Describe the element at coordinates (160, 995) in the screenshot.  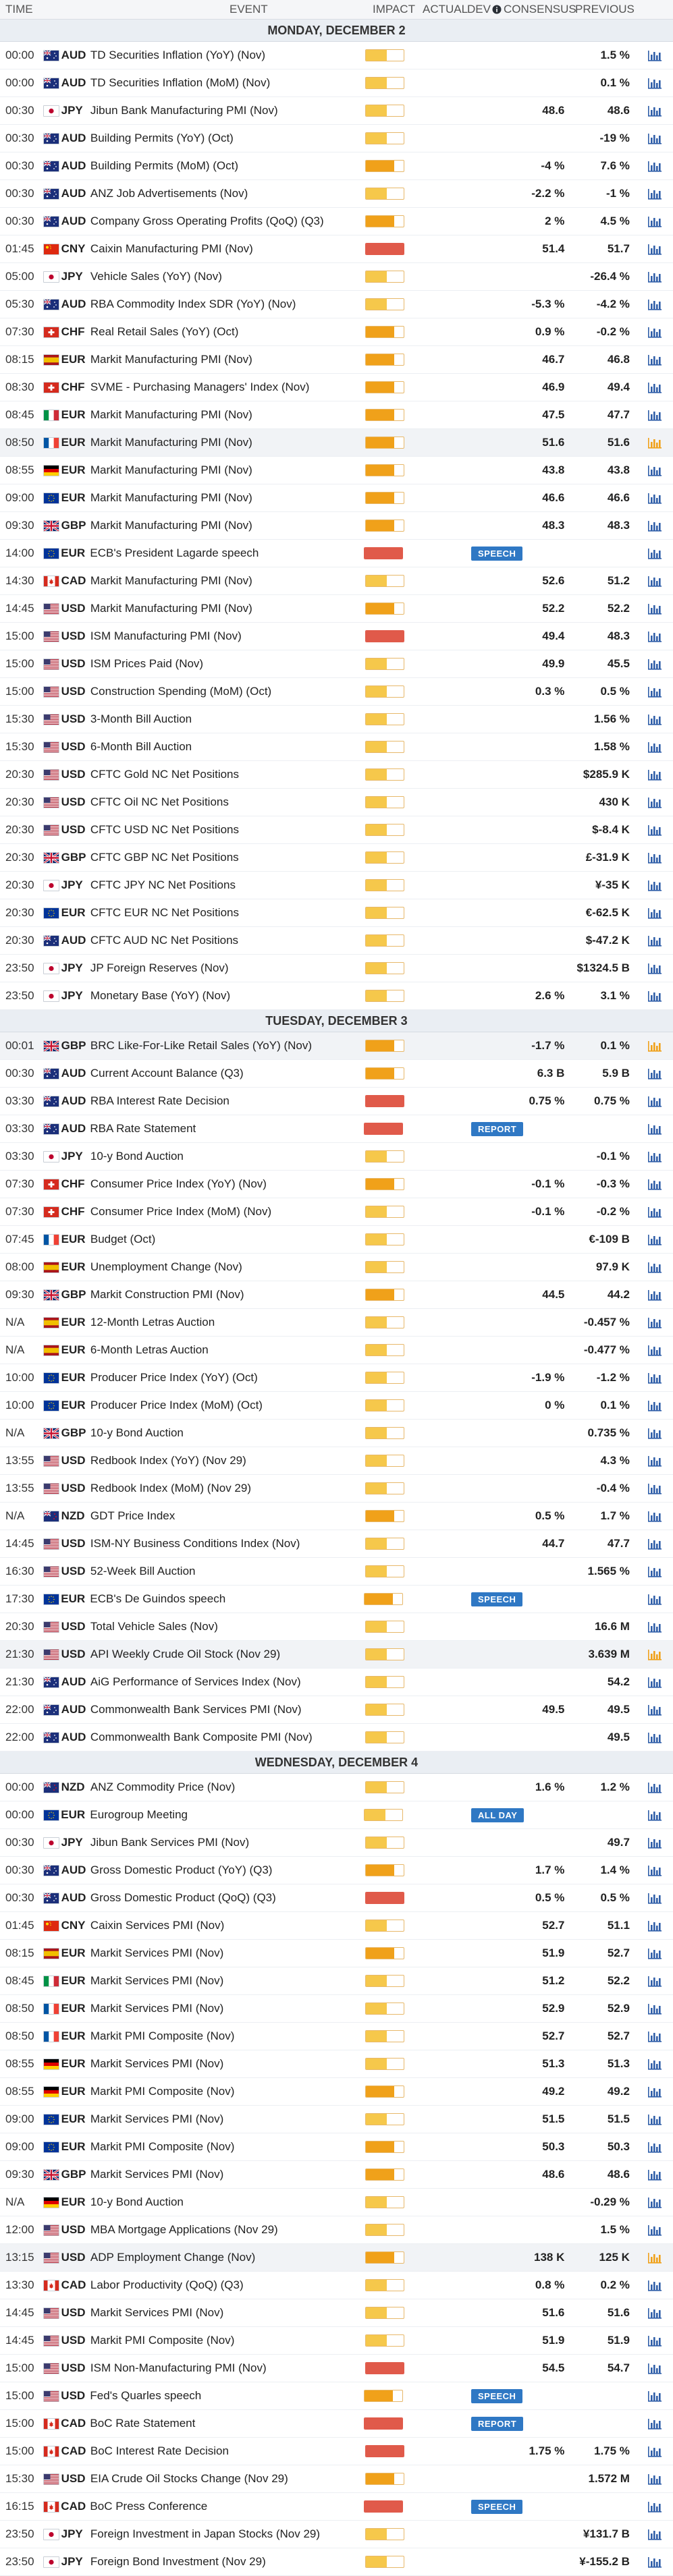
I see `event-name: Monetary Base (YoY) (Nov)` at that location.